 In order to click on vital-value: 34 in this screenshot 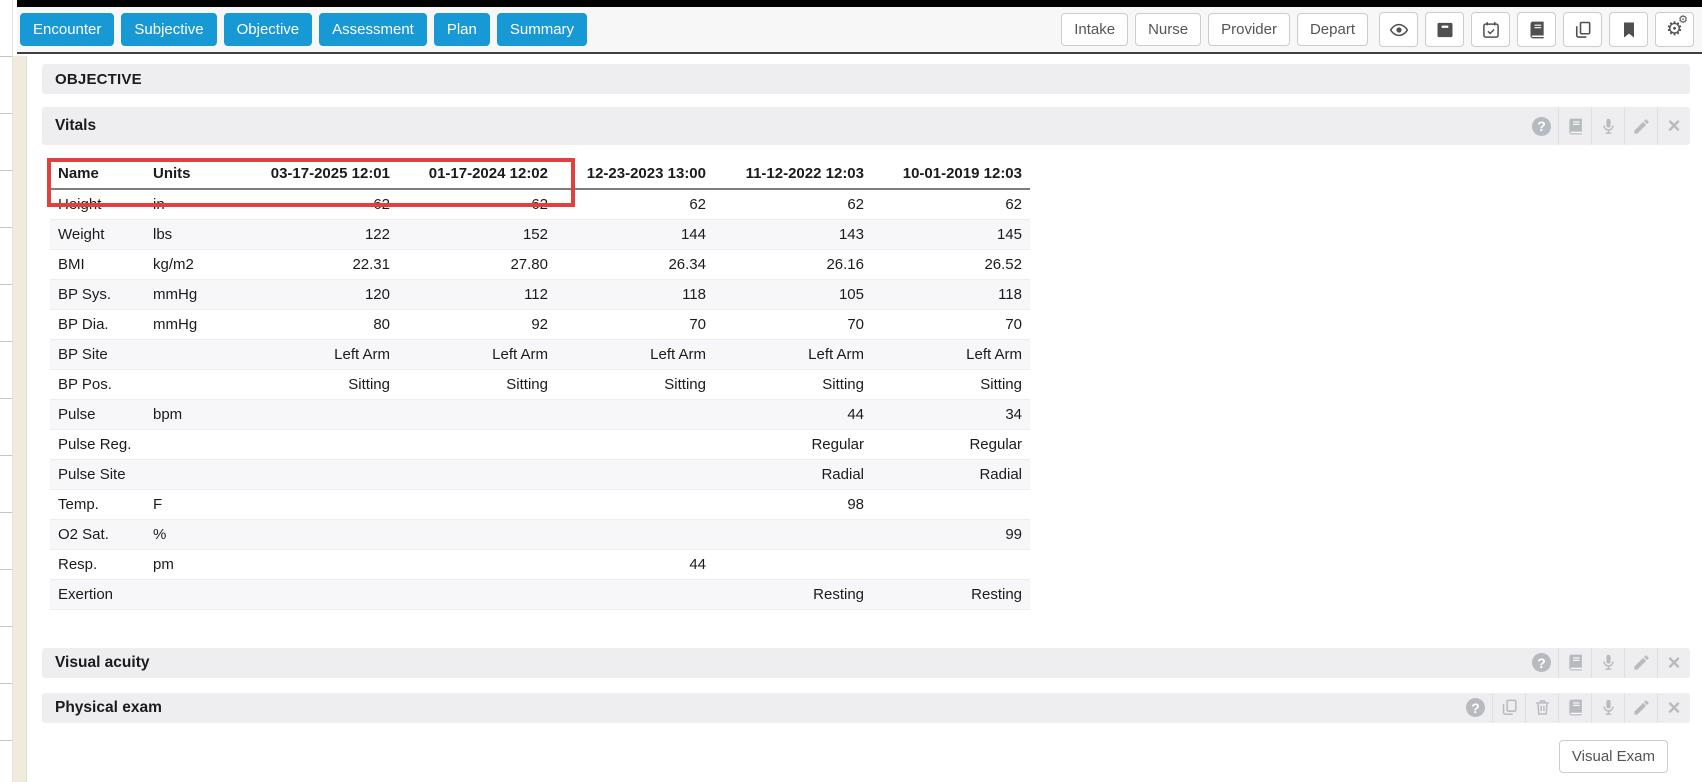, I will do `click(951, 414)`.